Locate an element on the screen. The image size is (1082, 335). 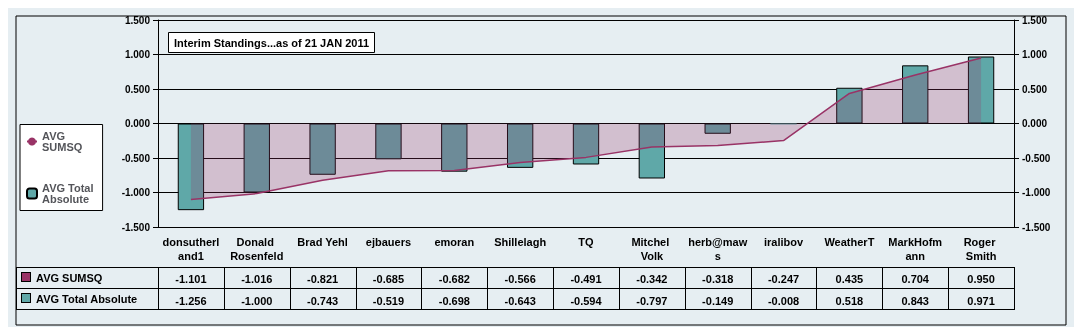
x-tick-label: Donald Rosenfeld is located at coordinates (257, 249).